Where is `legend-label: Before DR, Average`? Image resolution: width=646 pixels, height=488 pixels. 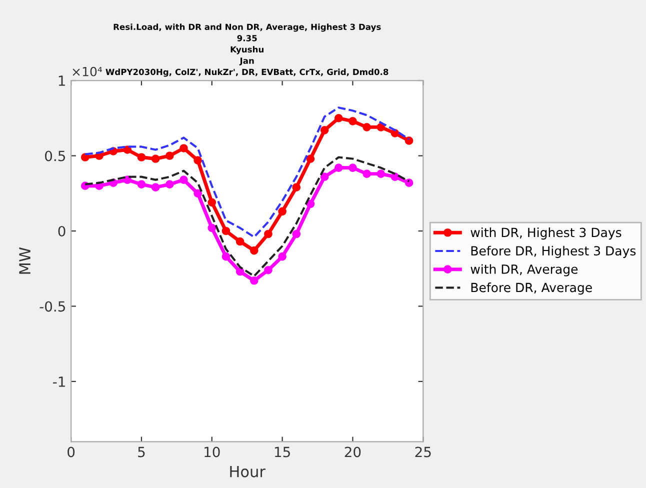
legend-label: Before DR, Average is located at coordinates (531, 288).